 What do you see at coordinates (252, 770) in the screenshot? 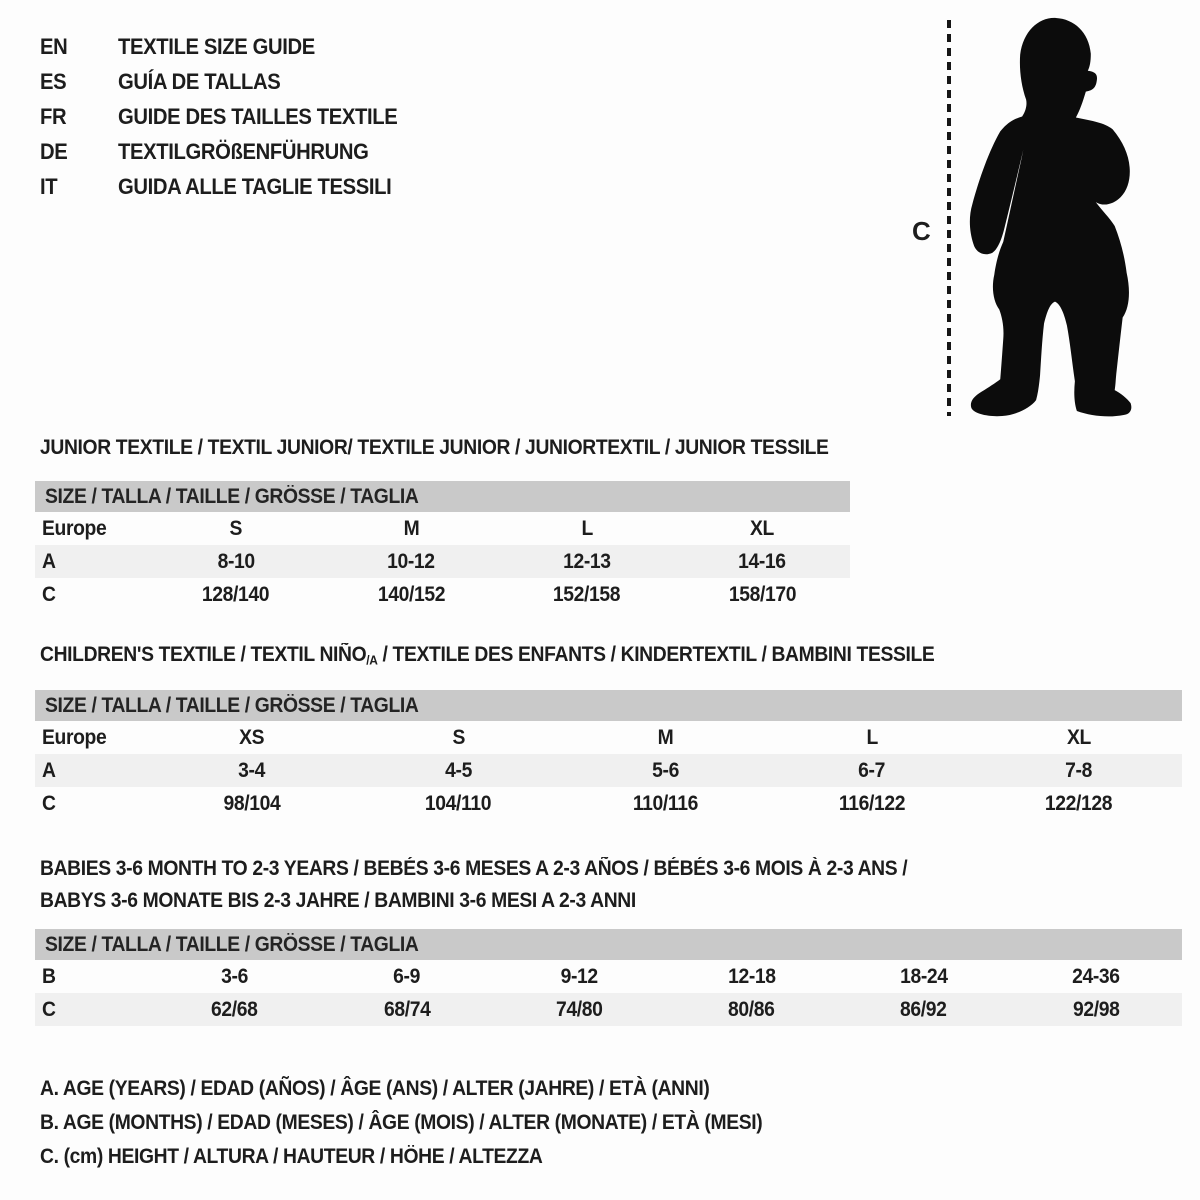
I see `table-cell: 3-4` at bounding box center [252, 770].